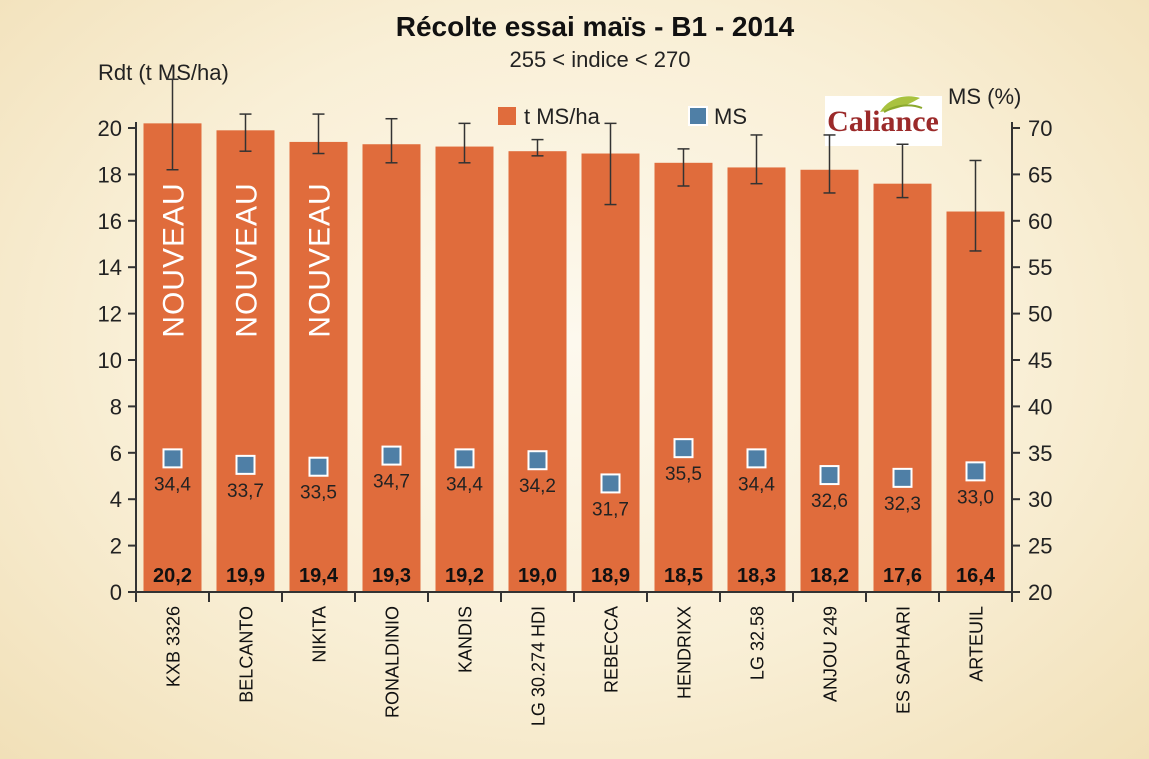  What do you see at coordinates (245, 576) in the screenshot?
I see `bar-value-label: 19,9` at bounding box center [245, 576].